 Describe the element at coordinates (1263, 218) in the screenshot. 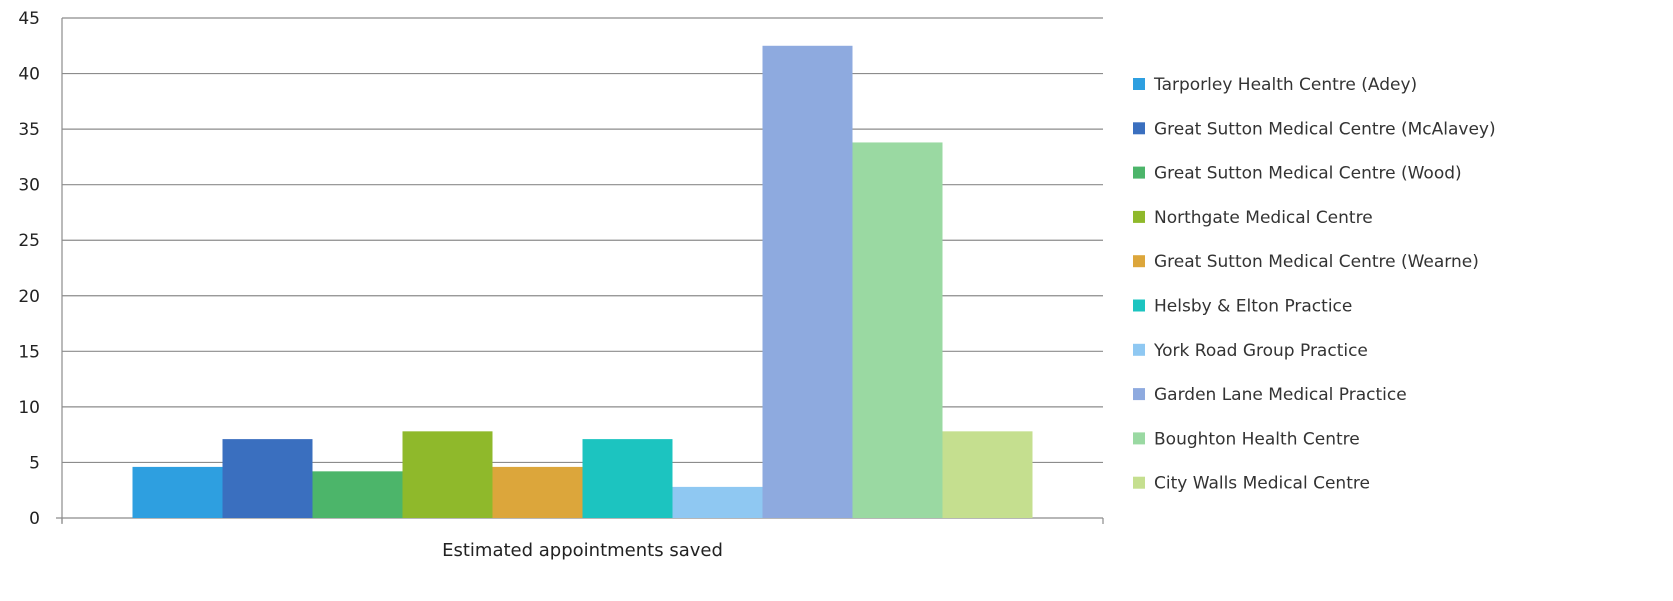

I see `legend-label: Northgate Medical Centre` at that location.